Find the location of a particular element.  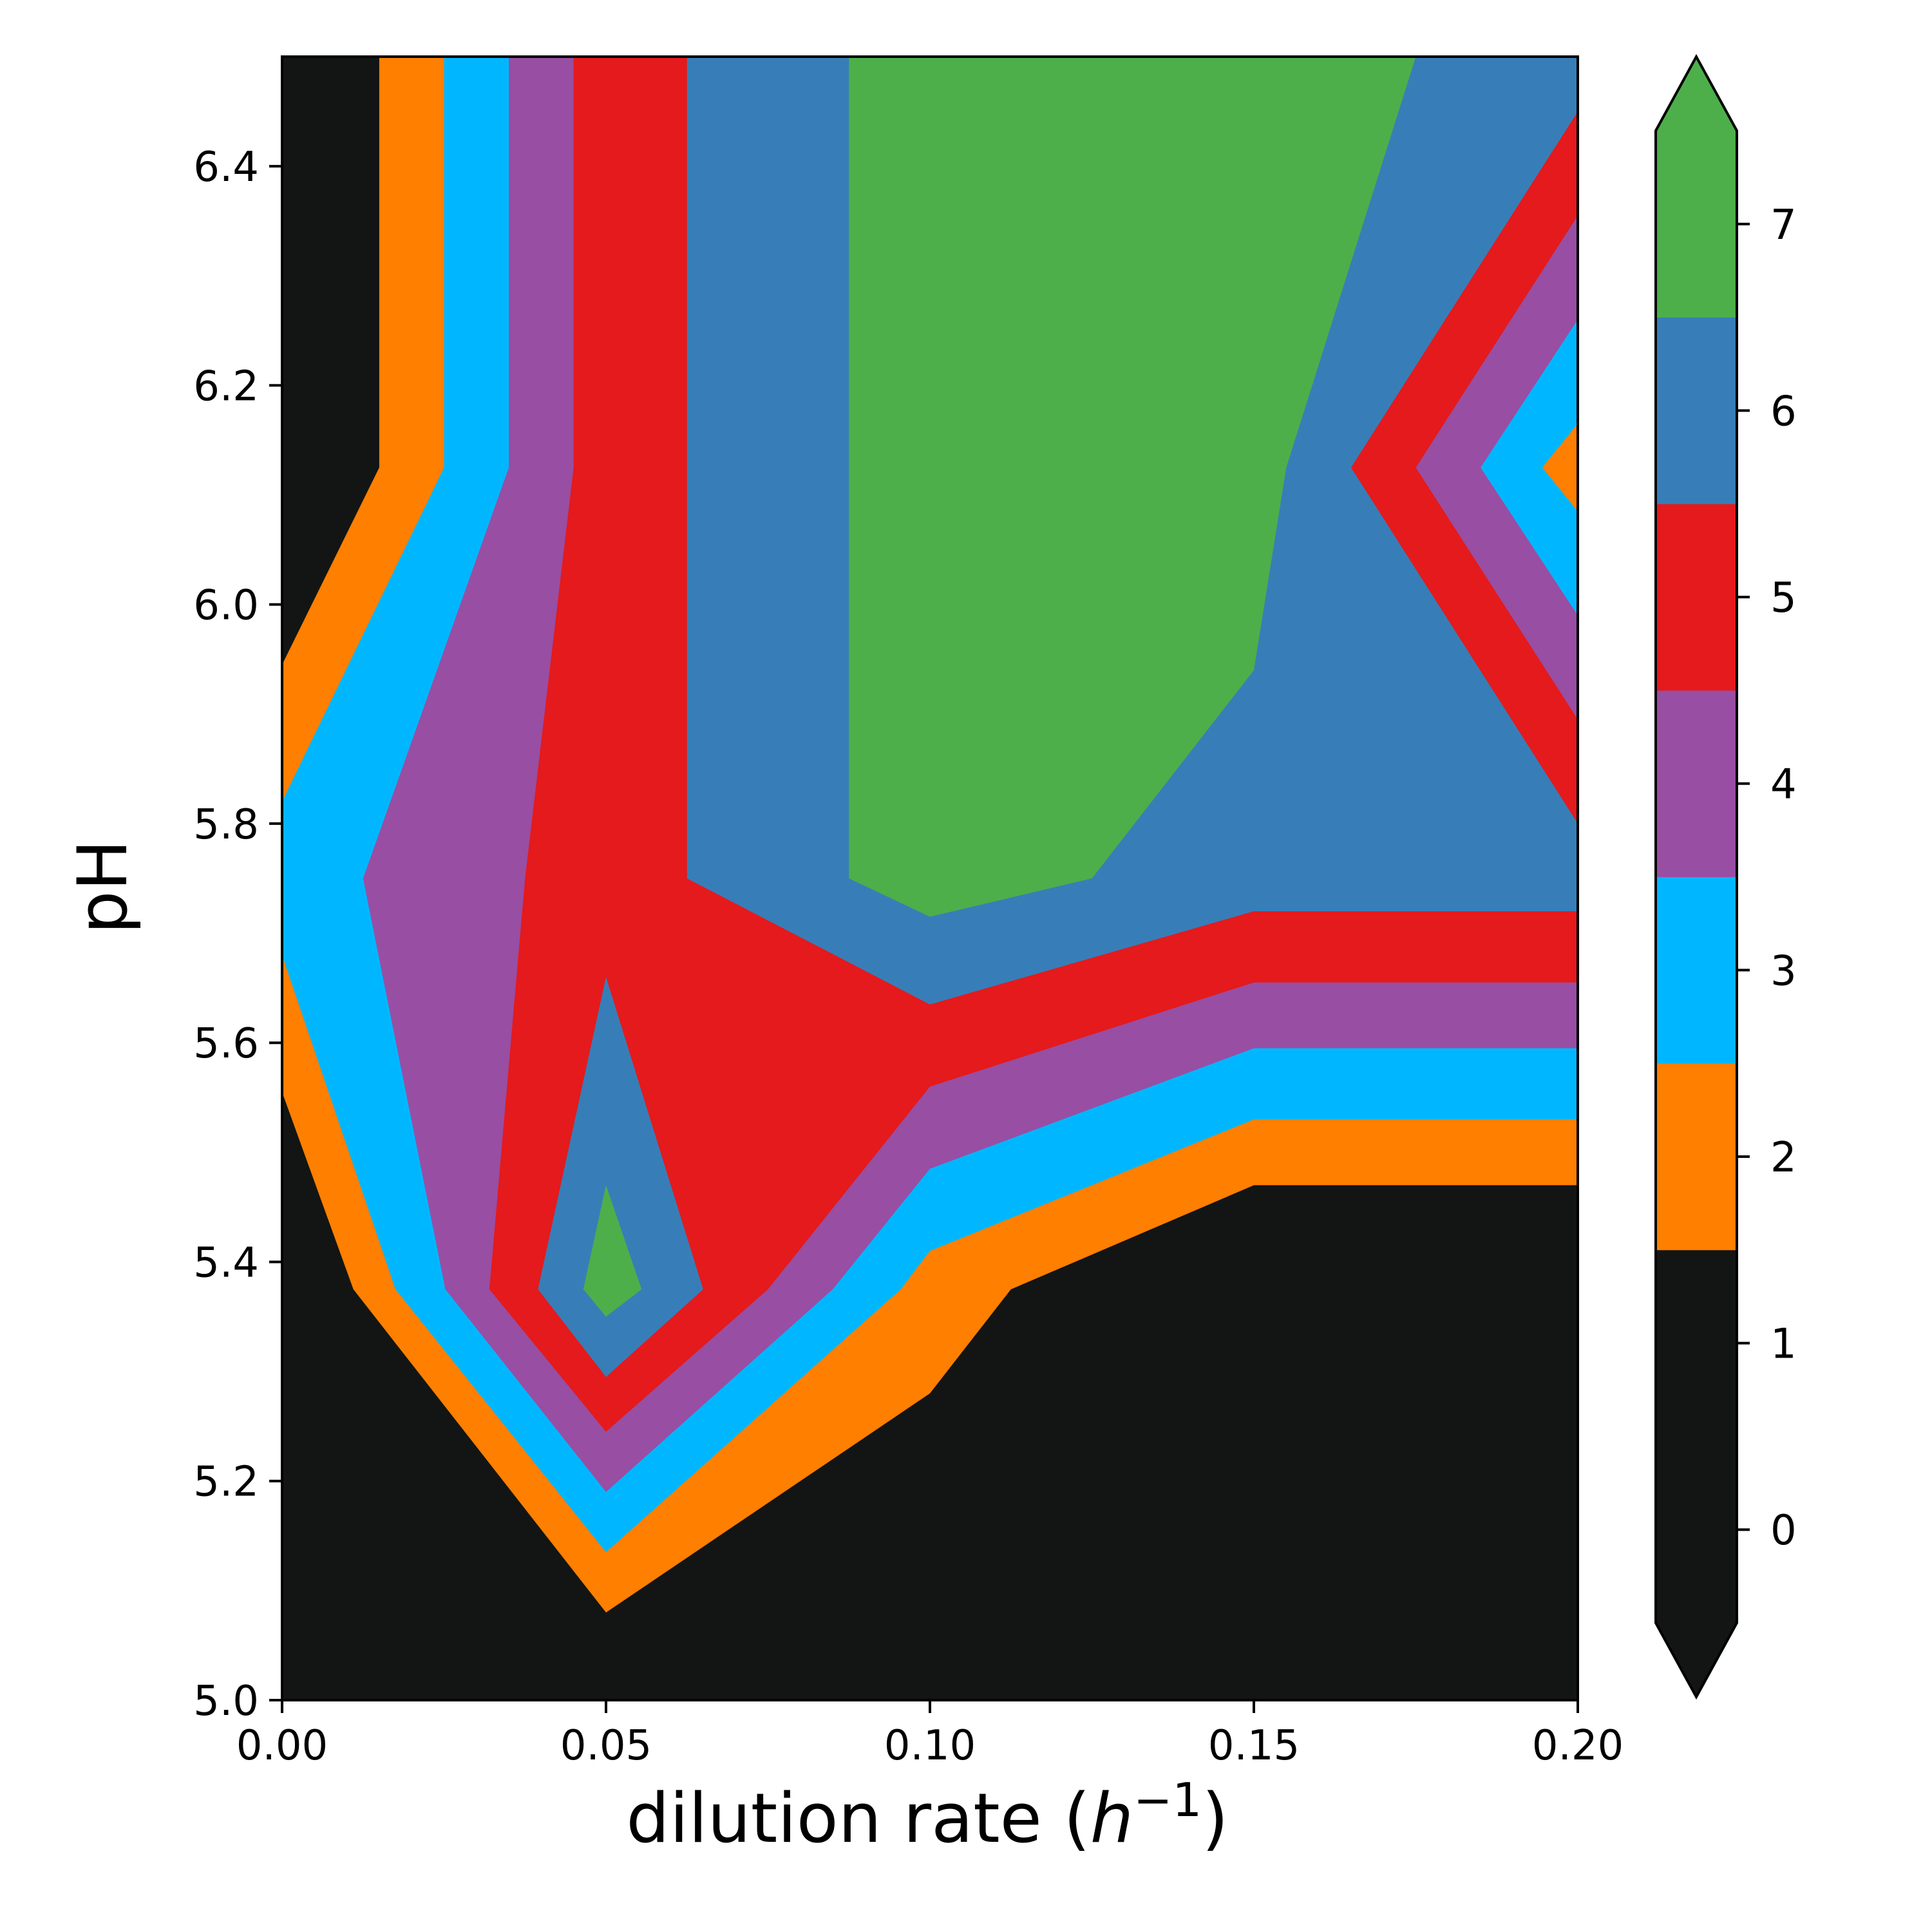

x-axis: 0.00 0.05 0.10 0.15 0.20 is located at coordinates (930, 1735).